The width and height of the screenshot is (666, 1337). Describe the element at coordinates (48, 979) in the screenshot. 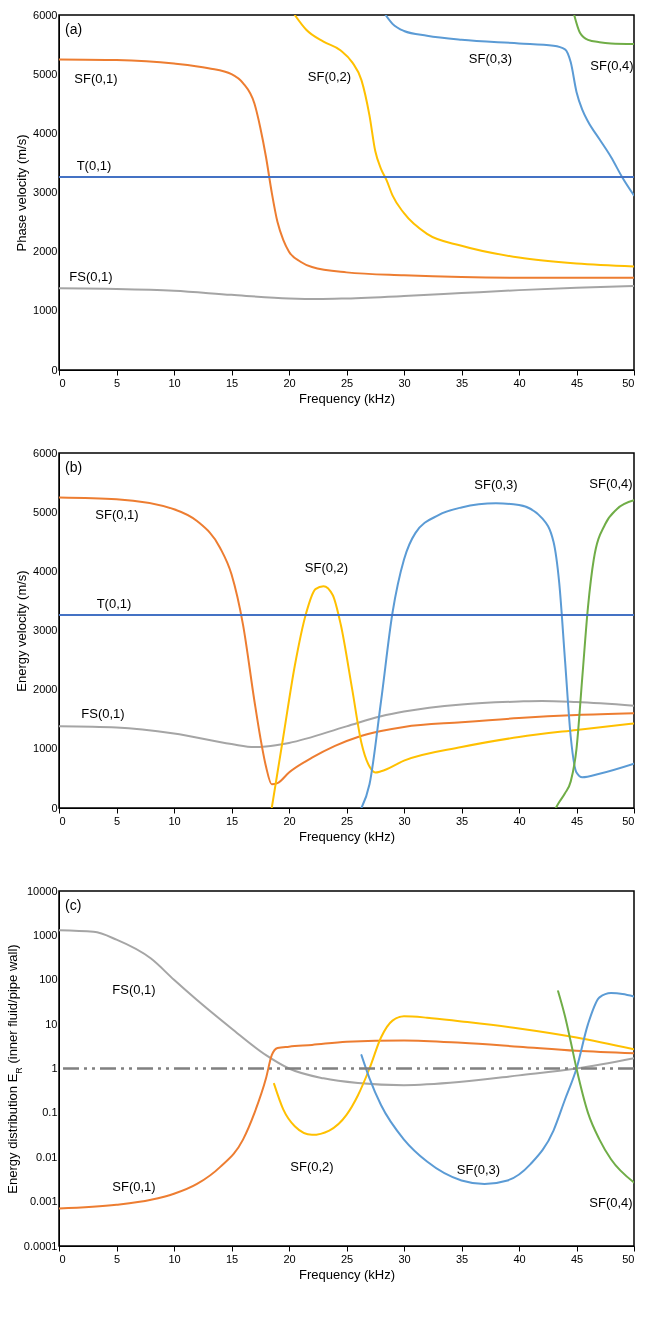

I see `y-tick-label: 100` at that location.